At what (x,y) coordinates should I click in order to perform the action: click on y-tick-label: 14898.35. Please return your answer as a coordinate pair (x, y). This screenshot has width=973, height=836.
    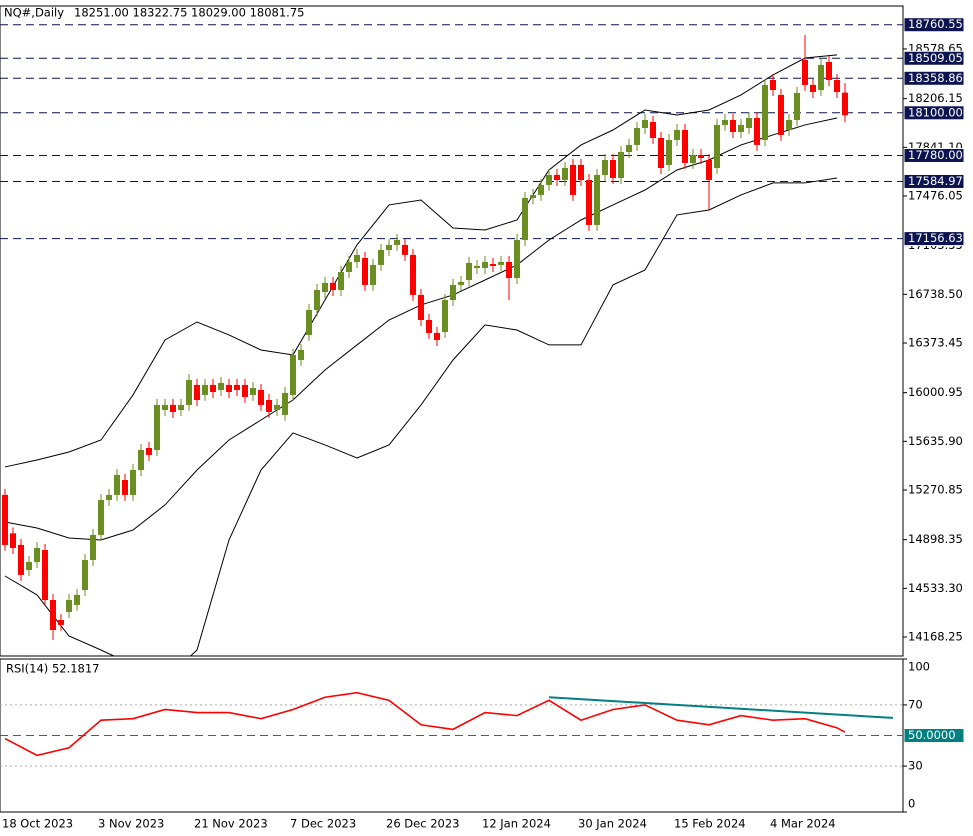
    Looking at the image, I should click on (935, 539).